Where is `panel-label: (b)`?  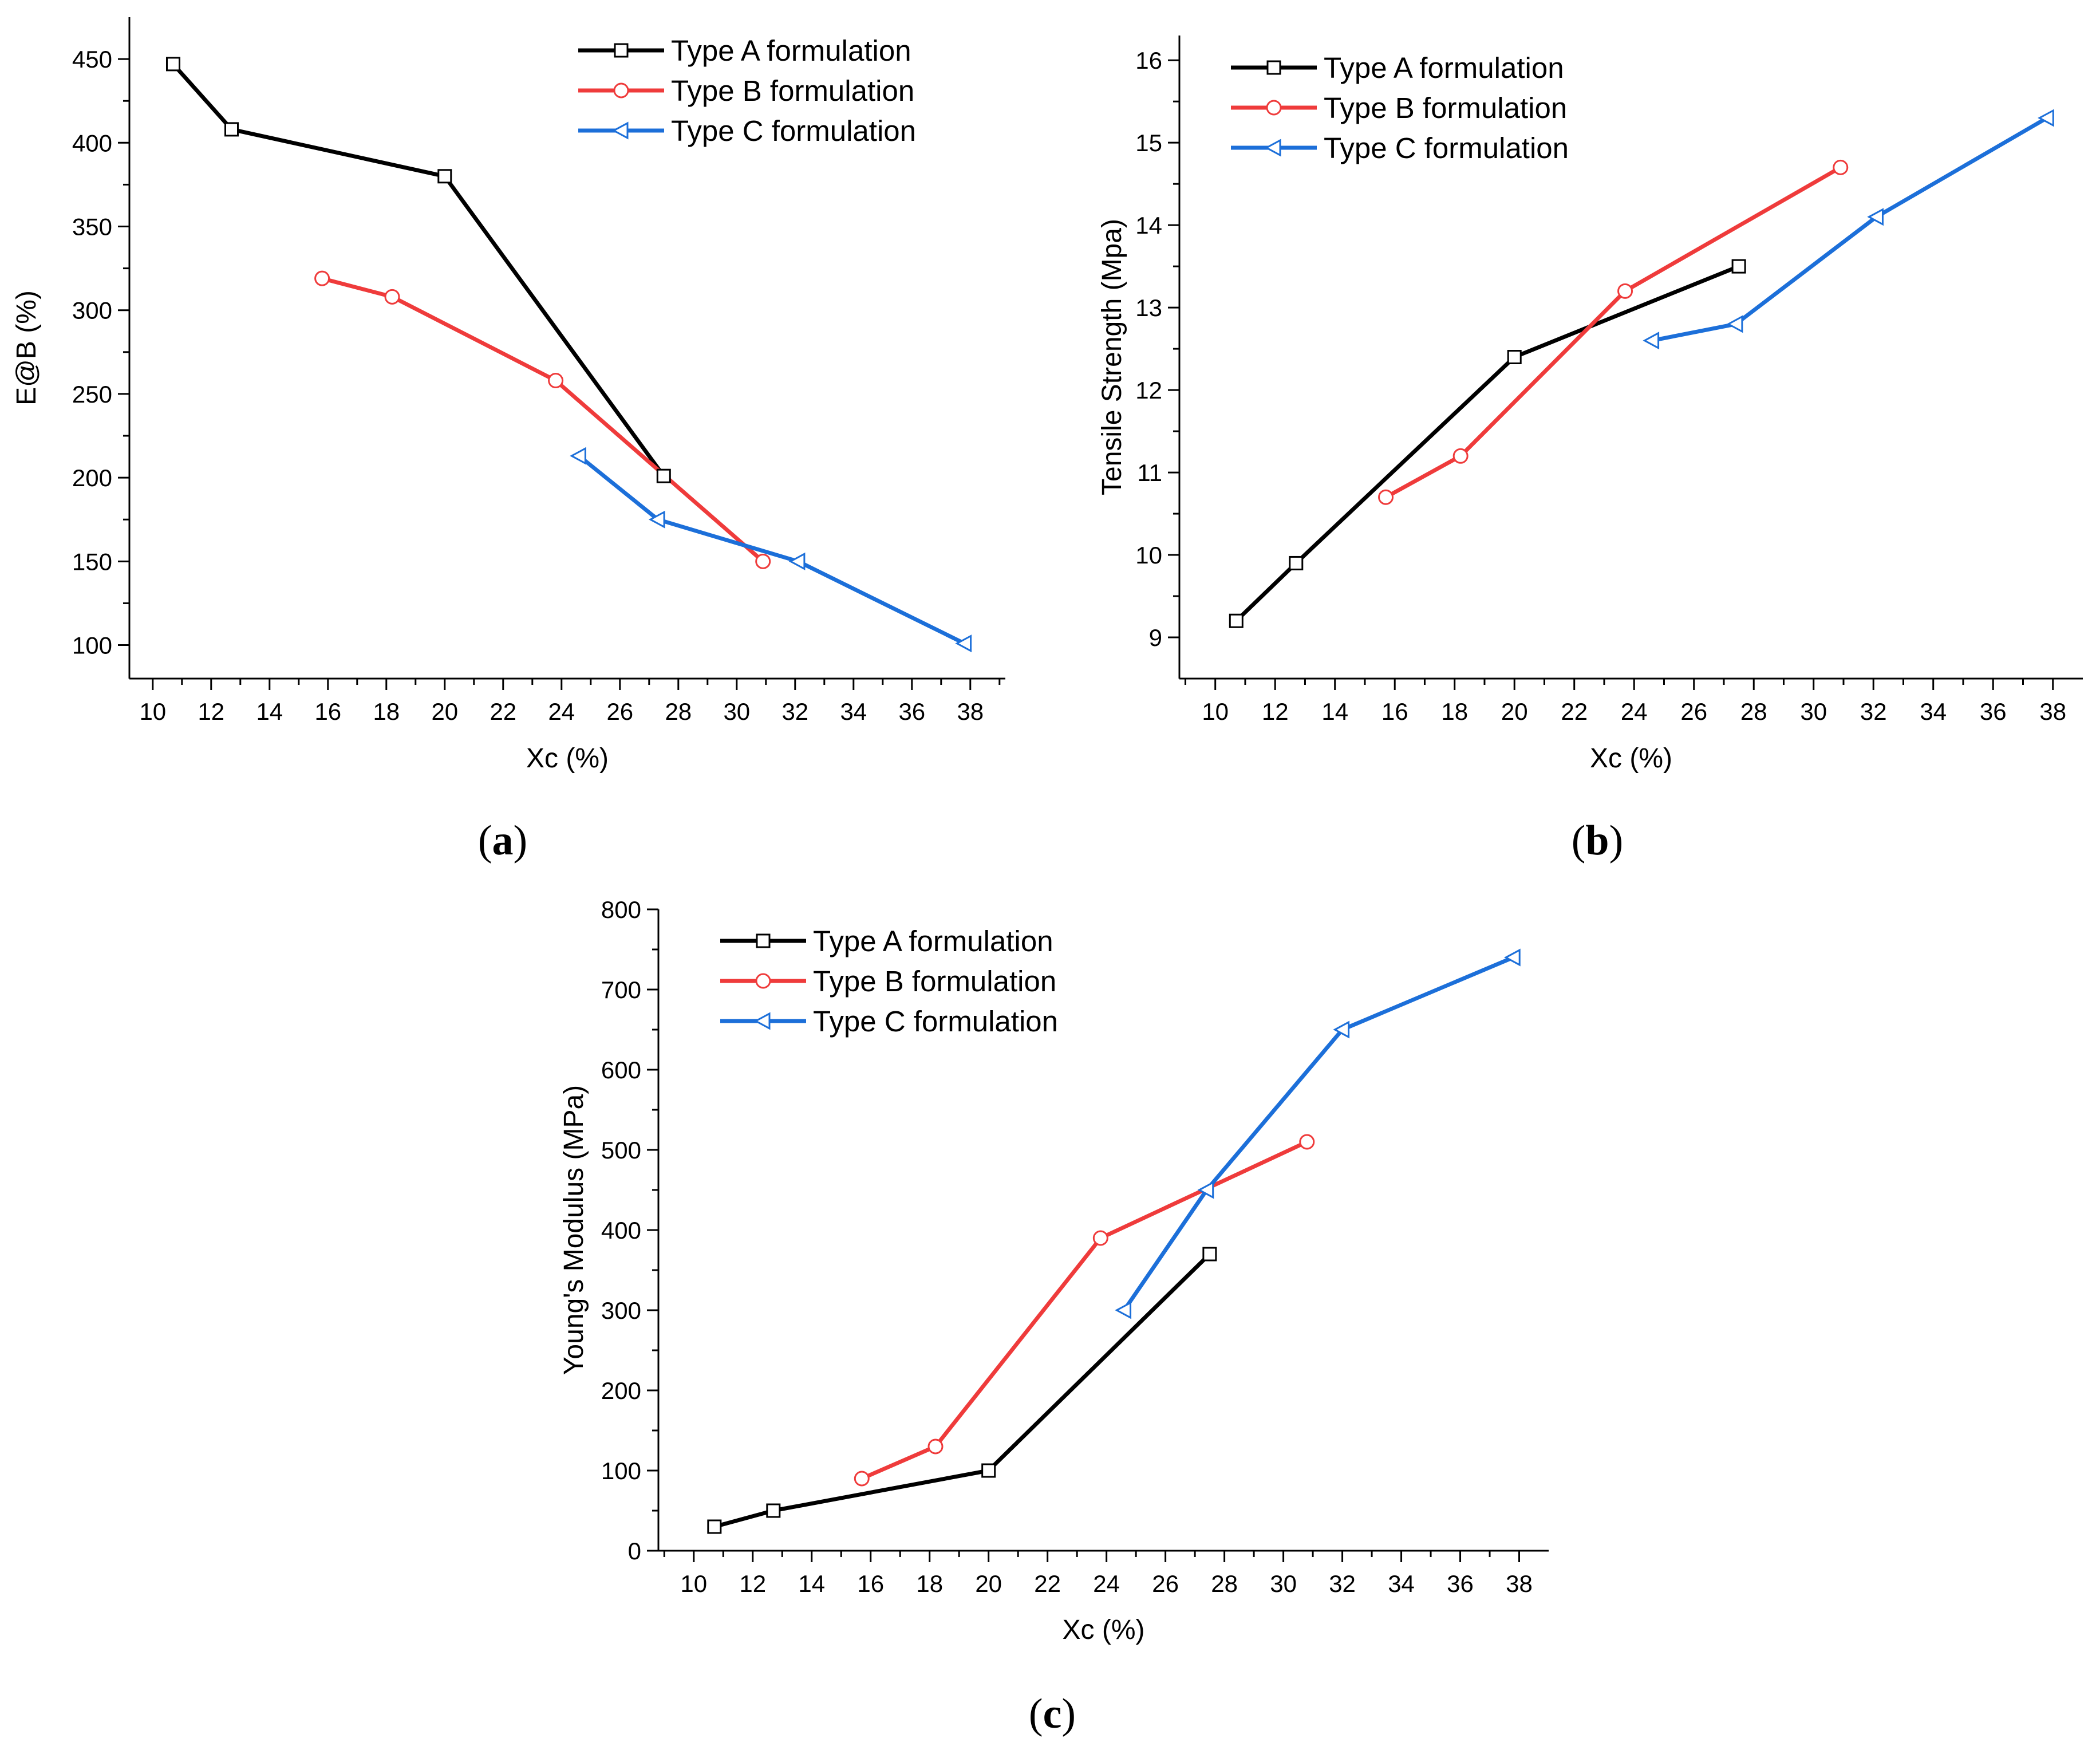
panel-label: (b) is located at coordinates (1597, 840).